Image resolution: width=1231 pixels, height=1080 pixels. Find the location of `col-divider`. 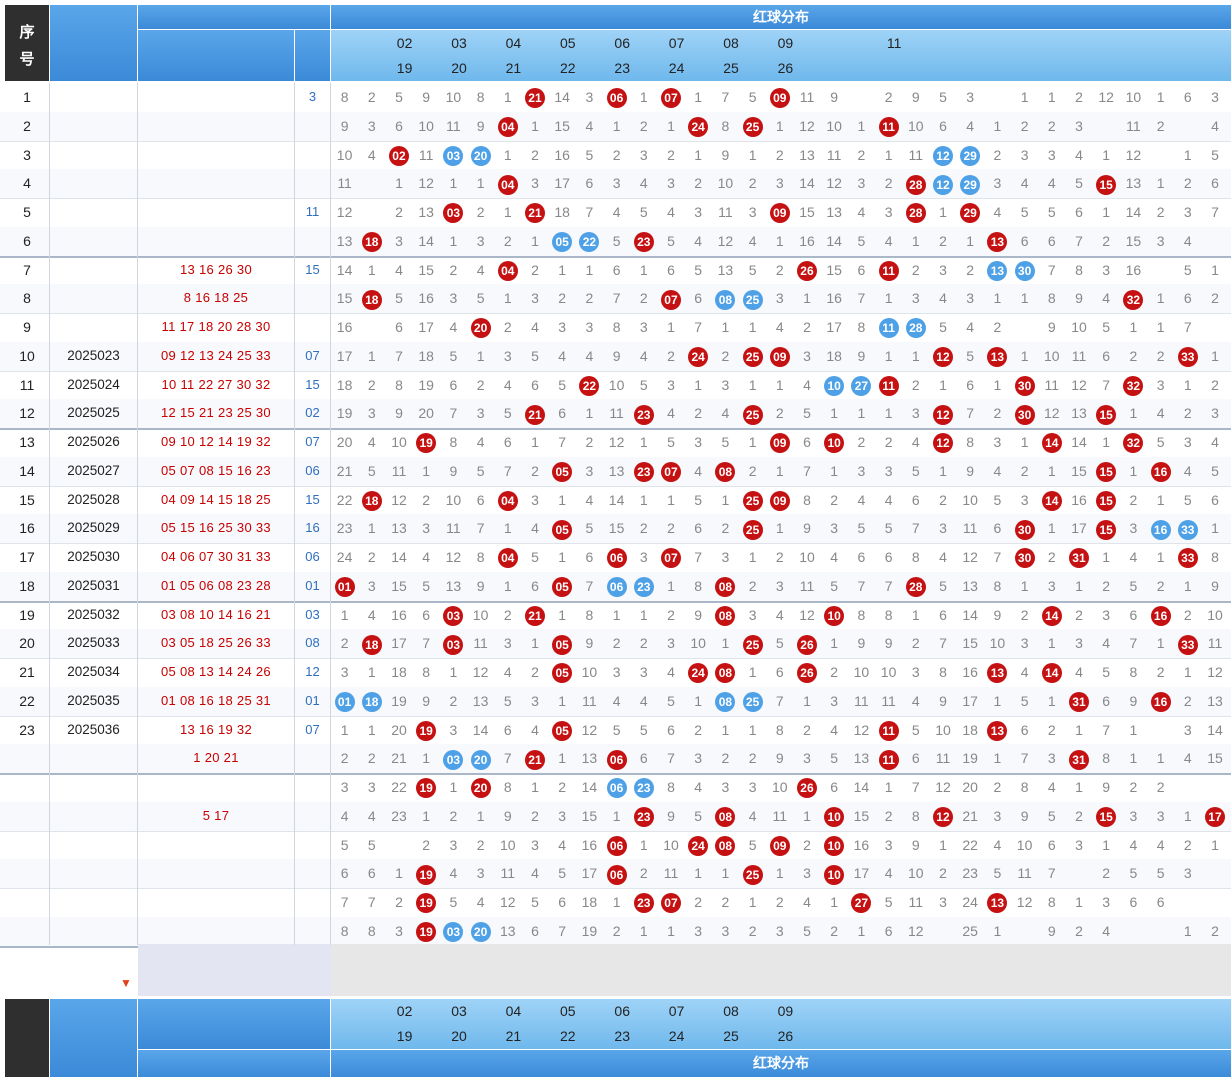

col-divider is located at coordinates (294, 514).